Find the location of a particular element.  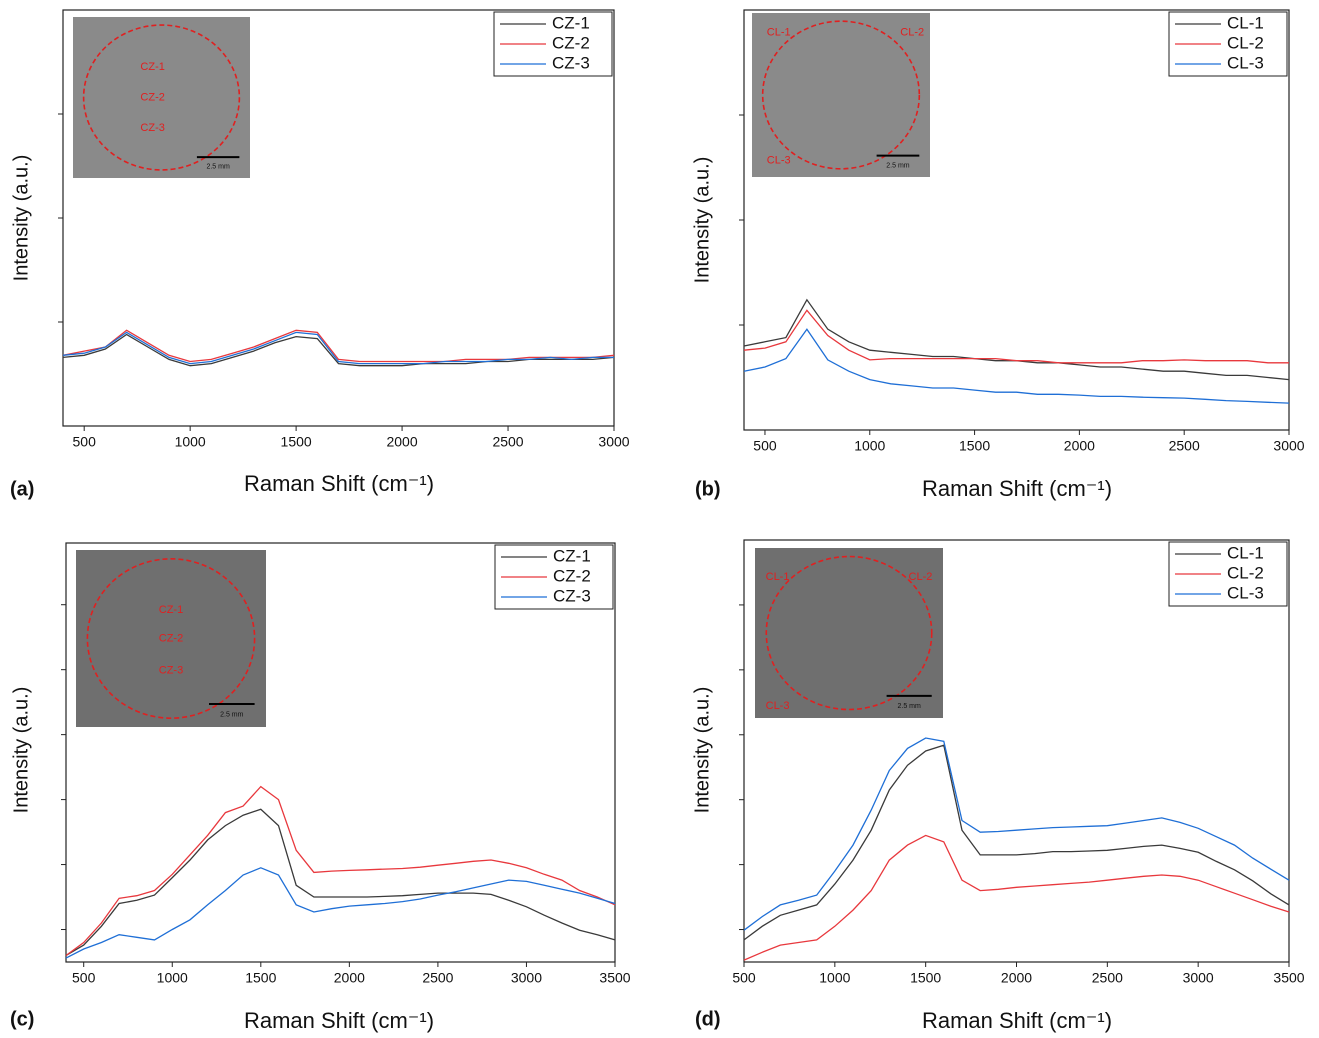

panel-label: (c) is located at coordinates (22, 1019).